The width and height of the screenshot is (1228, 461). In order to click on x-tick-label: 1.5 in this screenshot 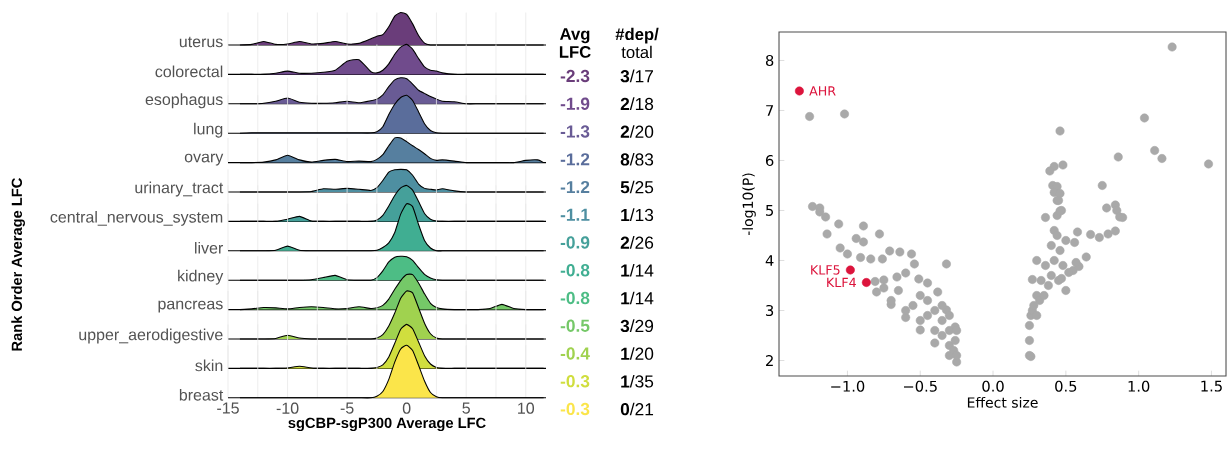, I will do `click(1211, 386)`.